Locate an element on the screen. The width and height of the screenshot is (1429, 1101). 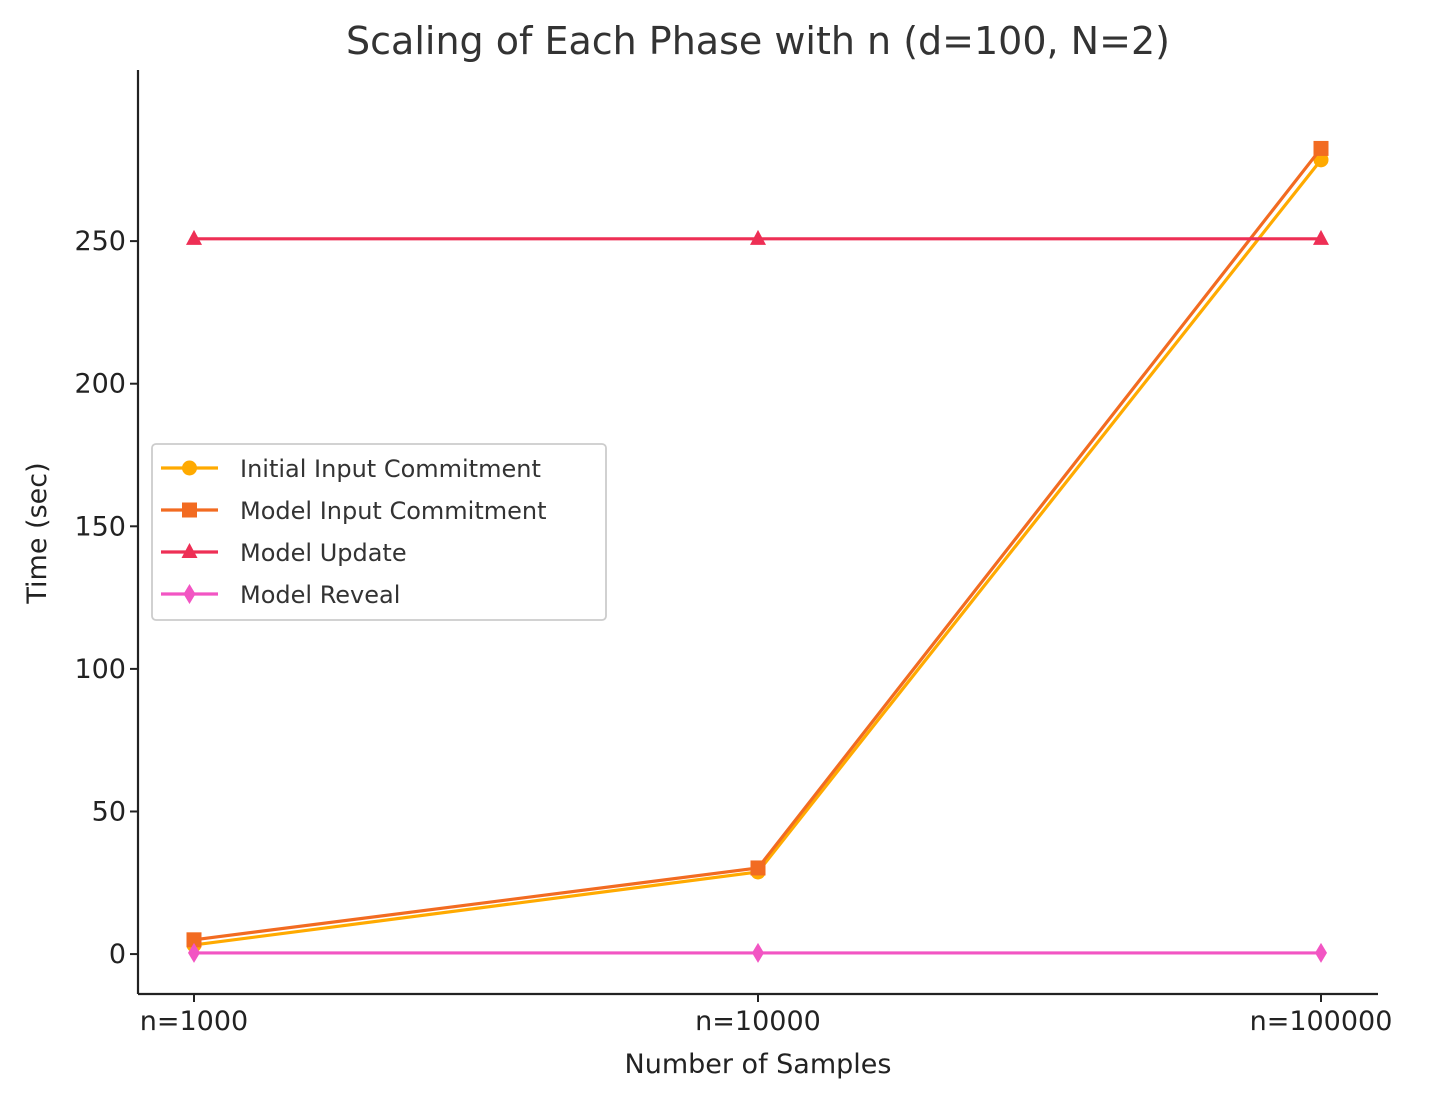
y-tick-label: 100 is located at coordinates (100, 669).